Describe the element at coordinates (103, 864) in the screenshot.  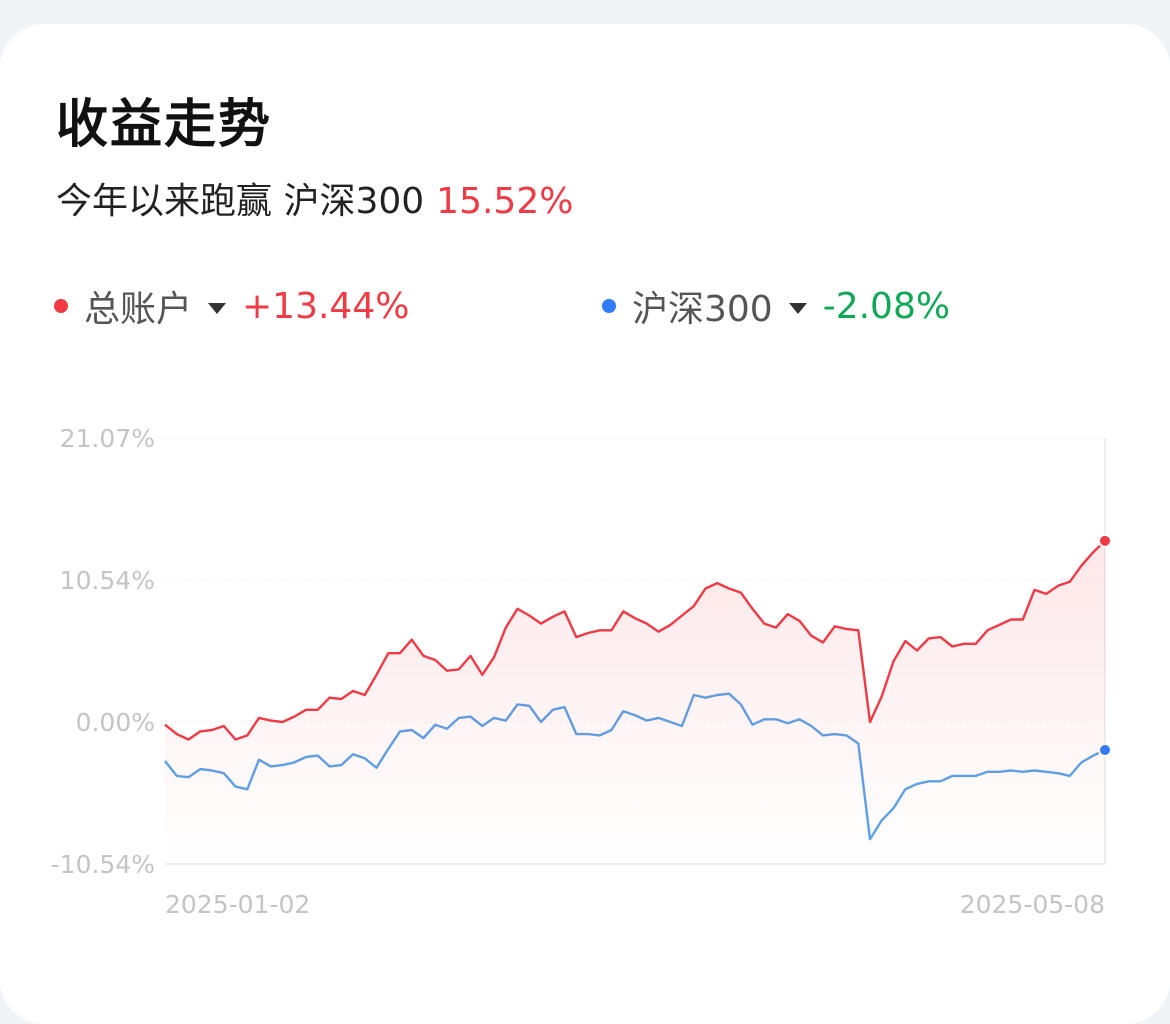
I see `y-tick-label: -10.54%` at that location.